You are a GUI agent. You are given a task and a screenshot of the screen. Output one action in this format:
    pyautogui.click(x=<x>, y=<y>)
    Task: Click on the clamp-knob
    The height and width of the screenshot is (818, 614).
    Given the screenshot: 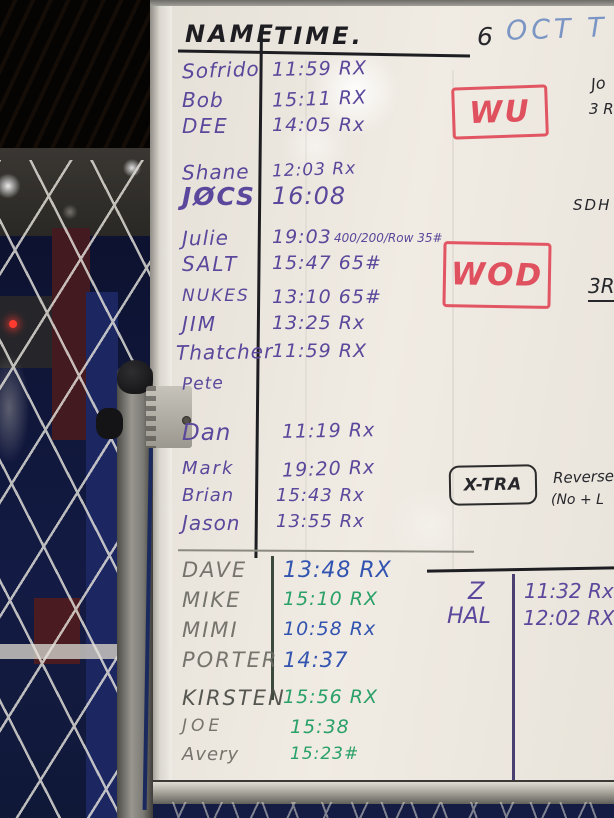 What is the action you would take?
    pyautogui.click(x=109, y=423)
    